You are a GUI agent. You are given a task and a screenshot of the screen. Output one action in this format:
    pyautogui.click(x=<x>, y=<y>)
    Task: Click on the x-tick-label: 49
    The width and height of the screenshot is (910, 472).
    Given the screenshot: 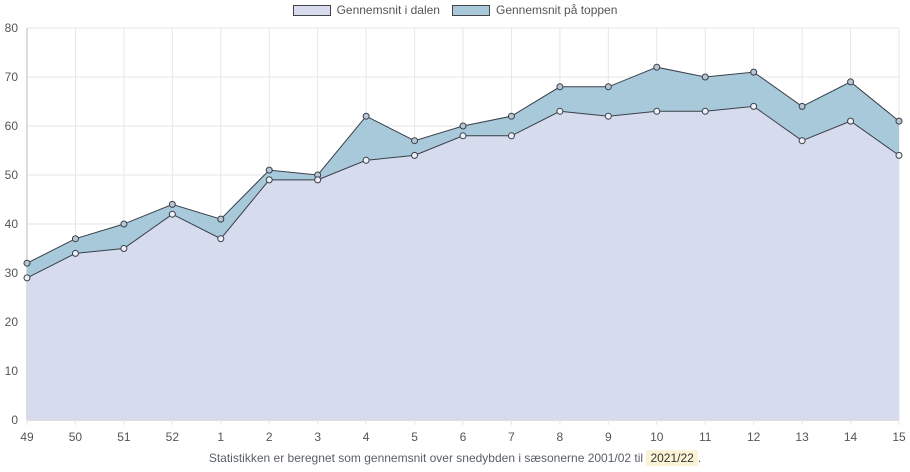 What is the action you would take?
    pyautogui.click(x=27, y=437)
    